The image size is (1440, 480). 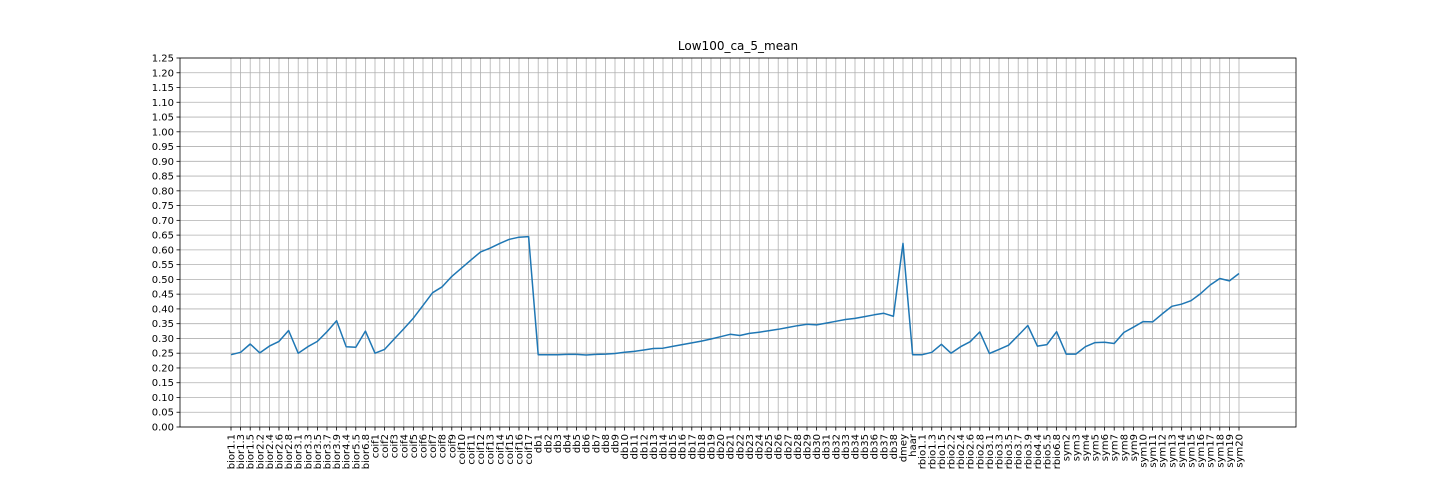 I want to click on x-tick-label: rbio6.8, so click(x=1057, y=451).